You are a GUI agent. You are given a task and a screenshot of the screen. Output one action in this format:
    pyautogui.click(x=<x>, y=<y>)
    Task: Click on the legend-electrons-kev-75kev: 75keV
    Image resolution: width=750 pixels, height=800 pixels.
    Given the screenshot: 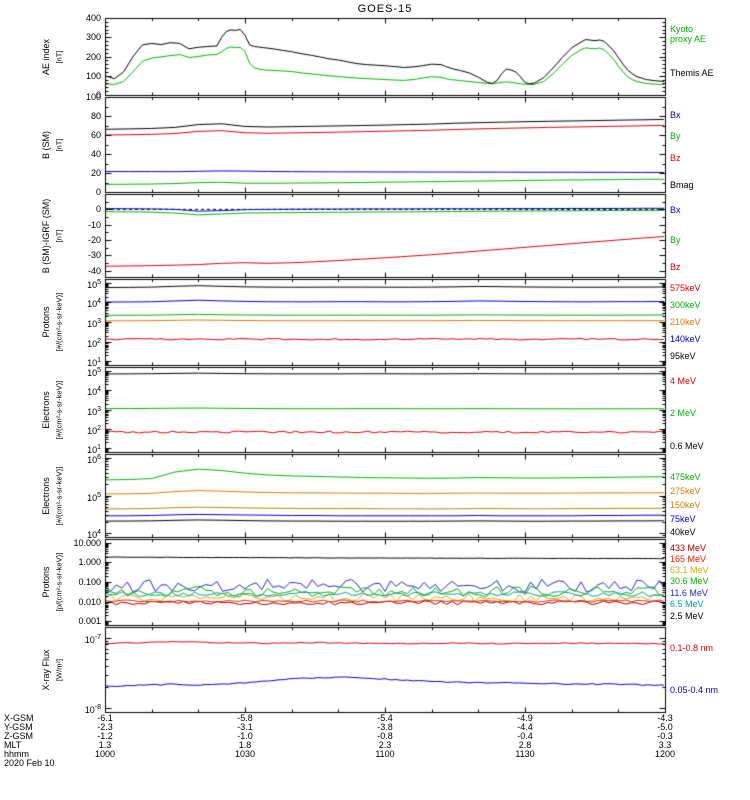 What is the action you would take?
    pyautogui.click(x=683, y=518)
    